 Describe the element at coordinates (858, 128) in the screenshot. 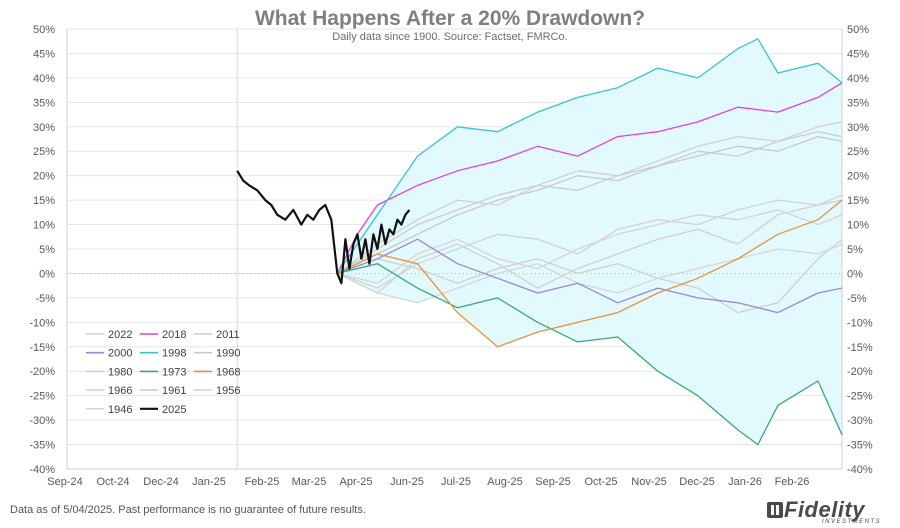

I see `y-tick-right: 30%` at that location.